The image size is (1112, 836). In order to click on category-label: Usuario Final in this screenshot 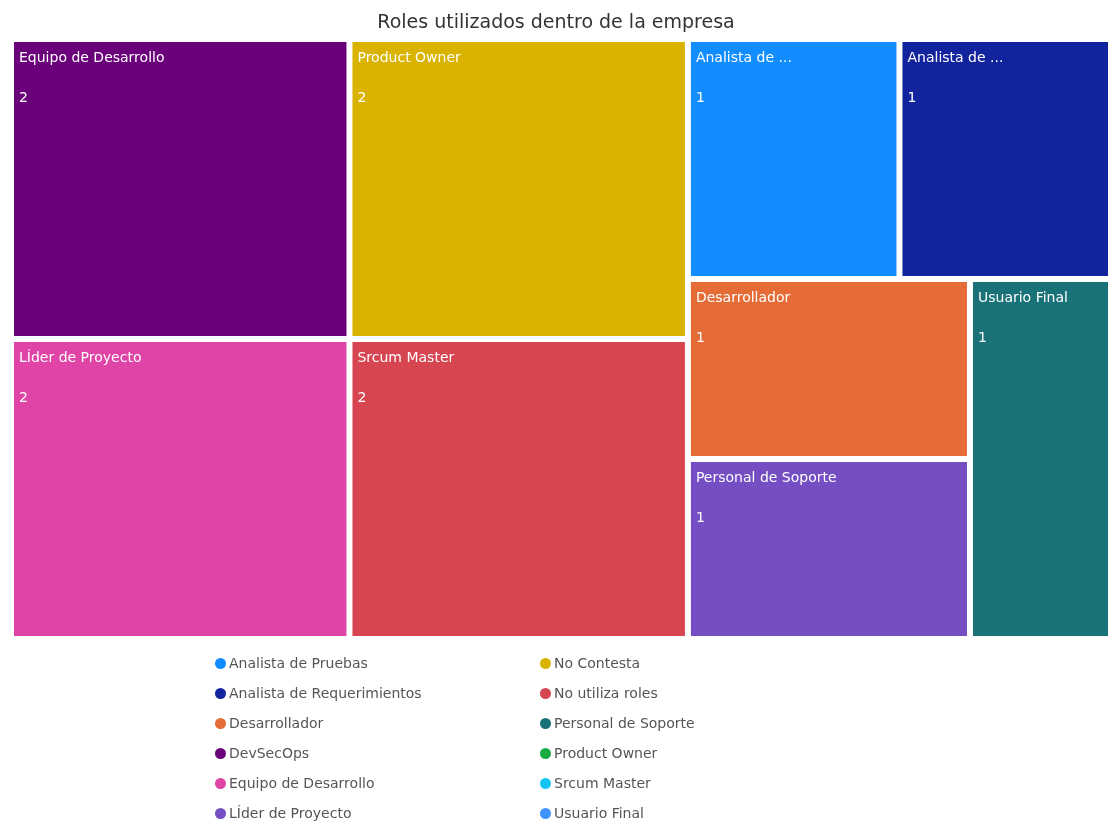, I will do `click(1022, 297)`.